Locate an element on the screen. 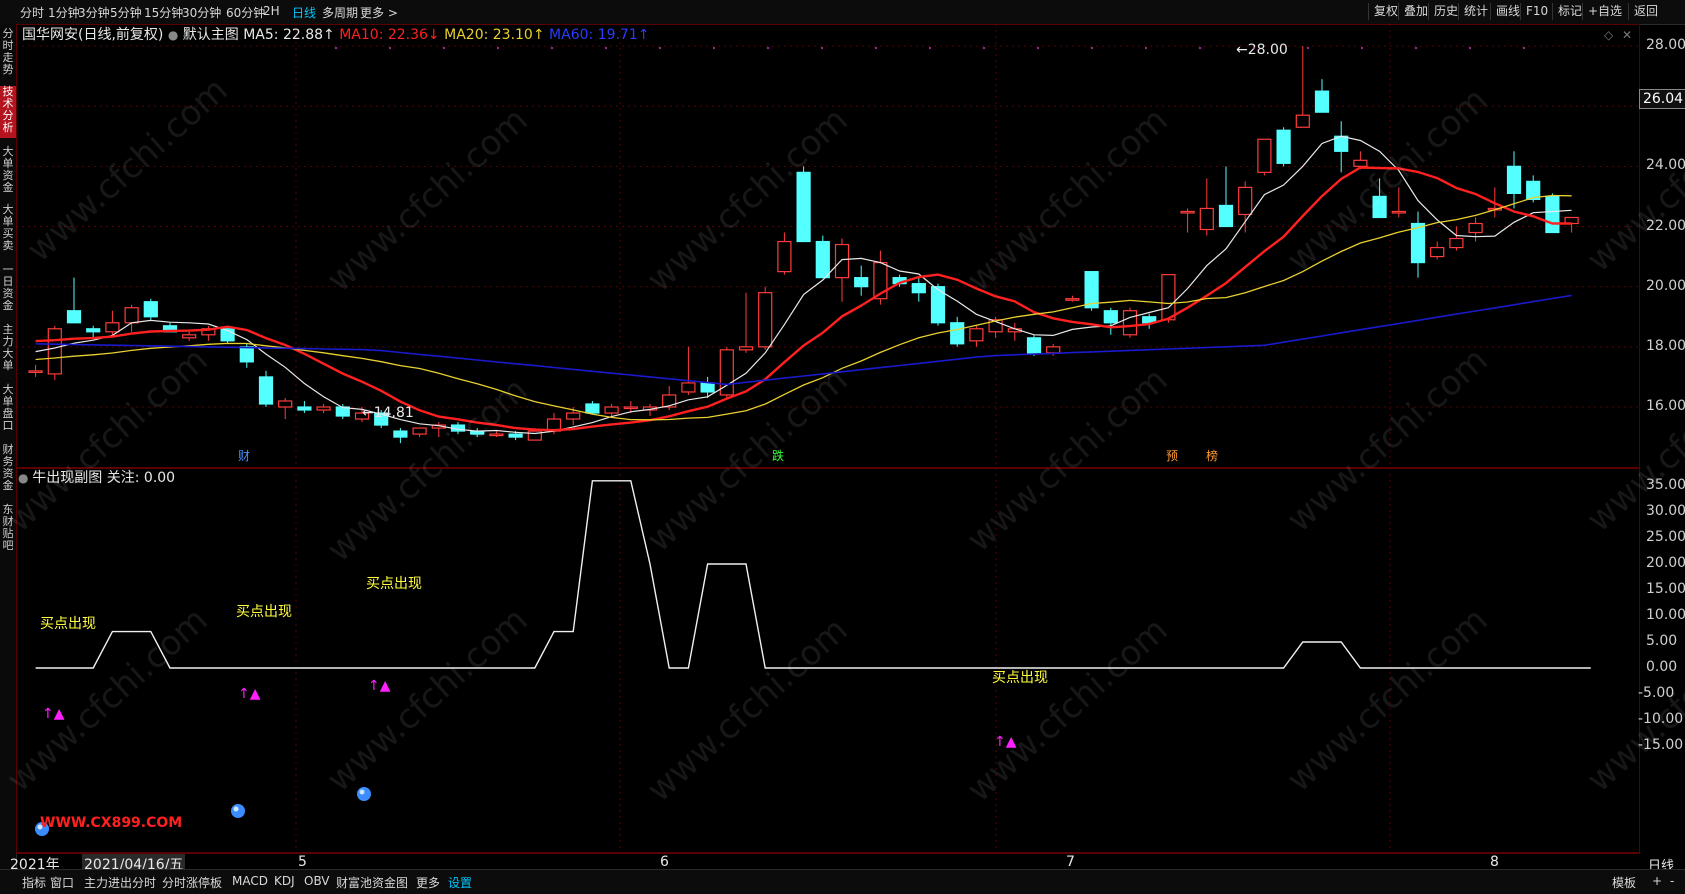 Image resolution: width=1685 pixels, height=894 pixels. low-price-label: ←14.81 is located at coordinates (388, 413).